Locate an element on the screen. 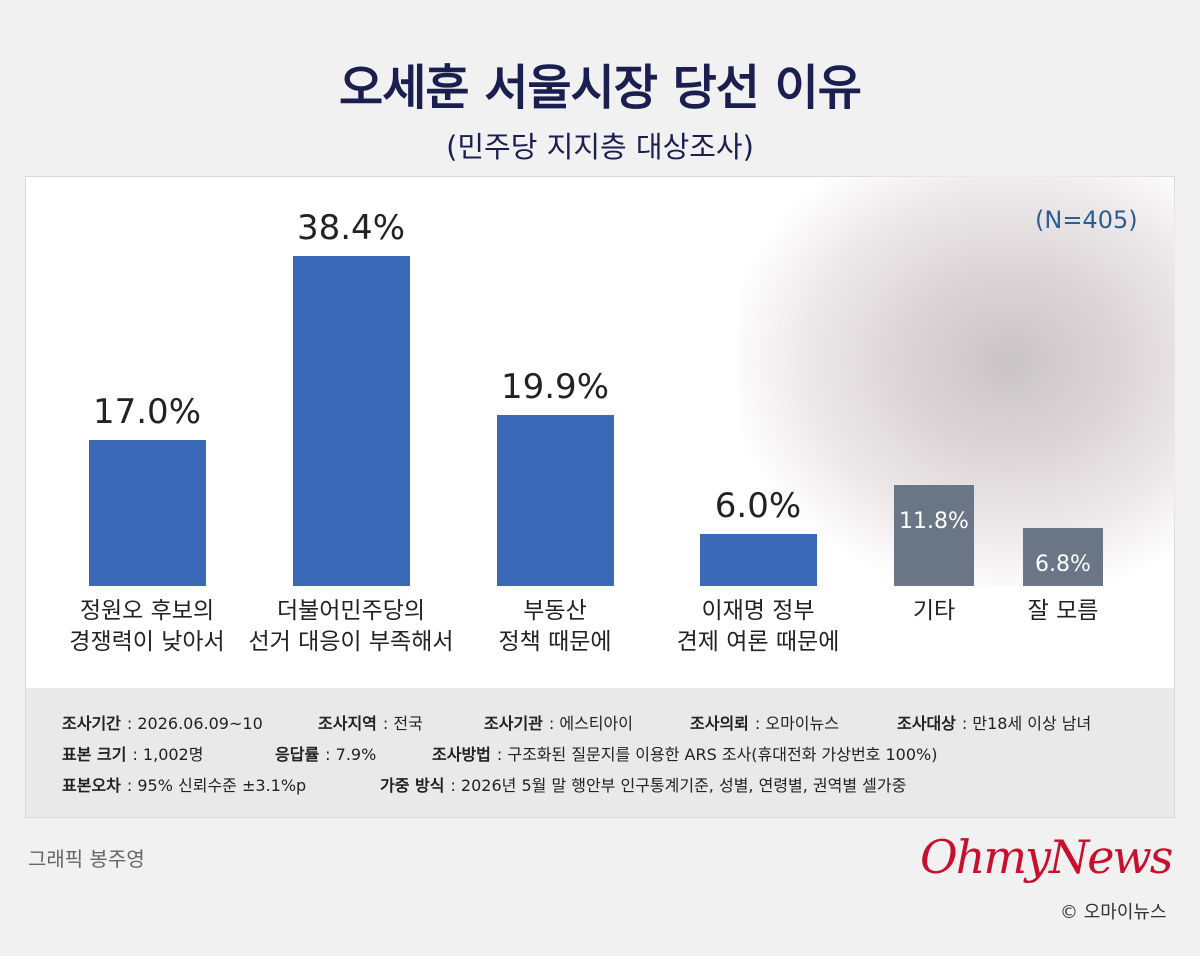  value-label: 6.8% is located at coordinates (1063, 564).